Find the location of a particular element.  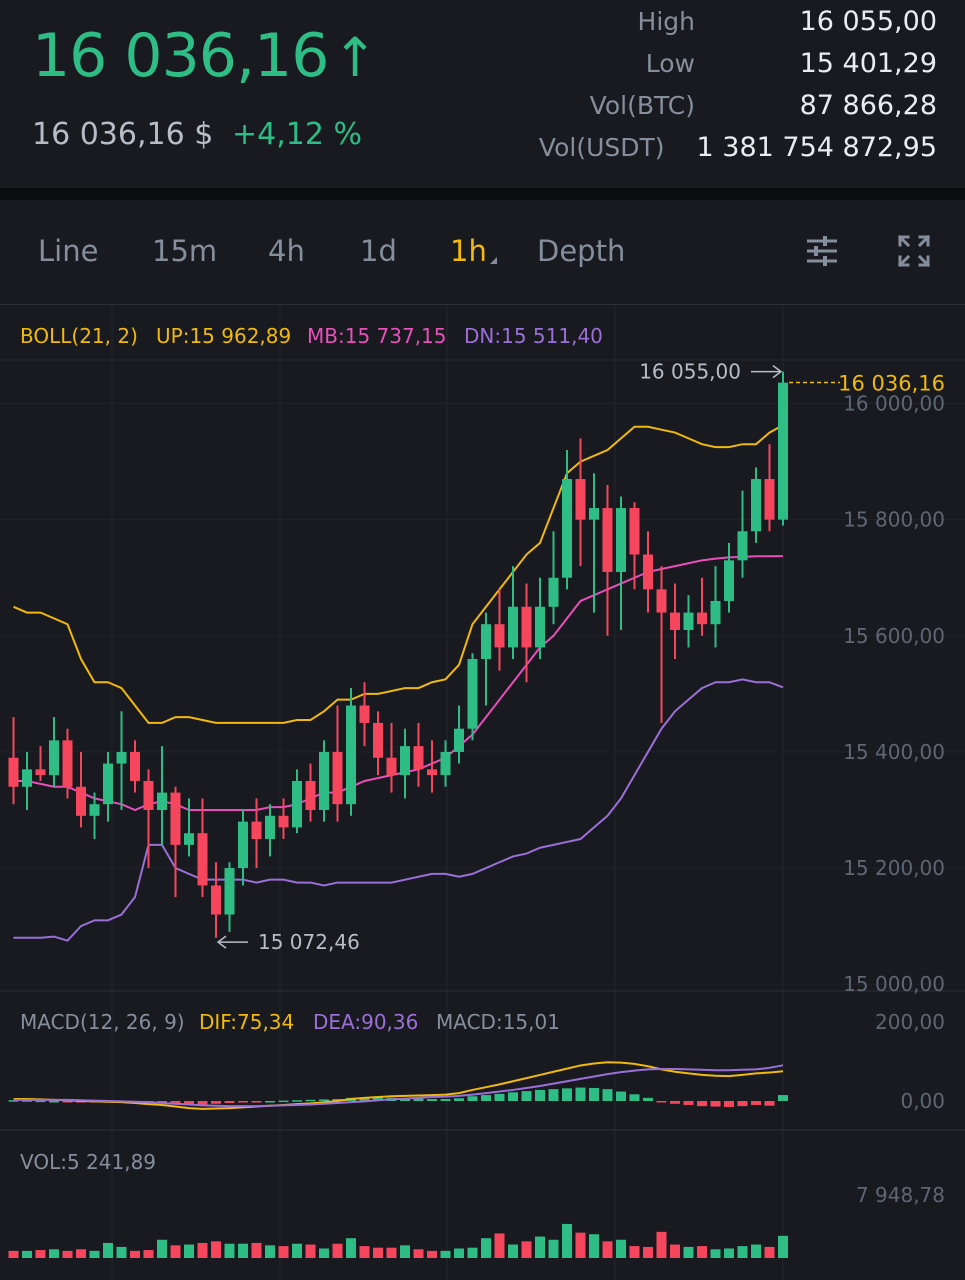

macd-value-label: MACD:15,01 is located at coordinates (498, 1022).